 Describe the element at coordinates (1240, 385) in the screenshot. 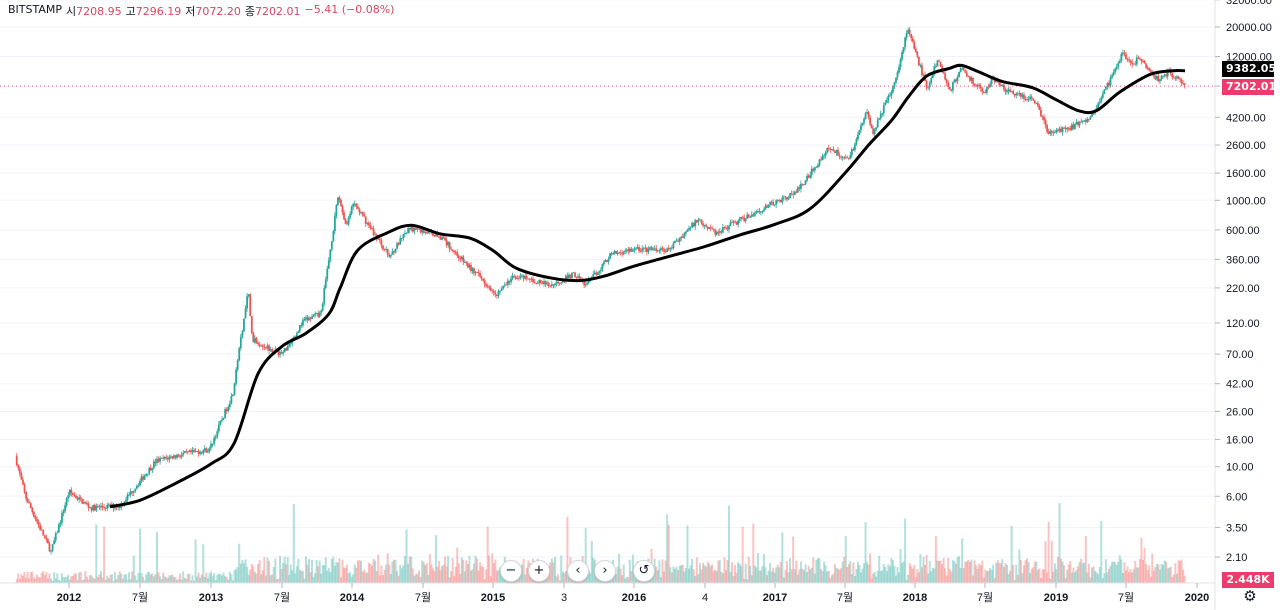

I see `y-tick-label: 42.00` at that location.